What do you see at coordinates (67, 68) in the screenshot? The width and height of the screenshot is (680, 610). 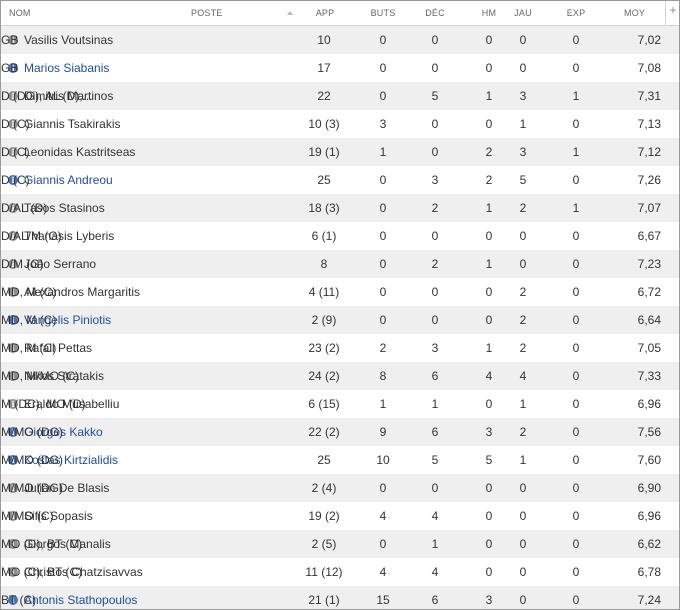 I see `player-name: Marios Siabanis` at bounding box center [67, 68].